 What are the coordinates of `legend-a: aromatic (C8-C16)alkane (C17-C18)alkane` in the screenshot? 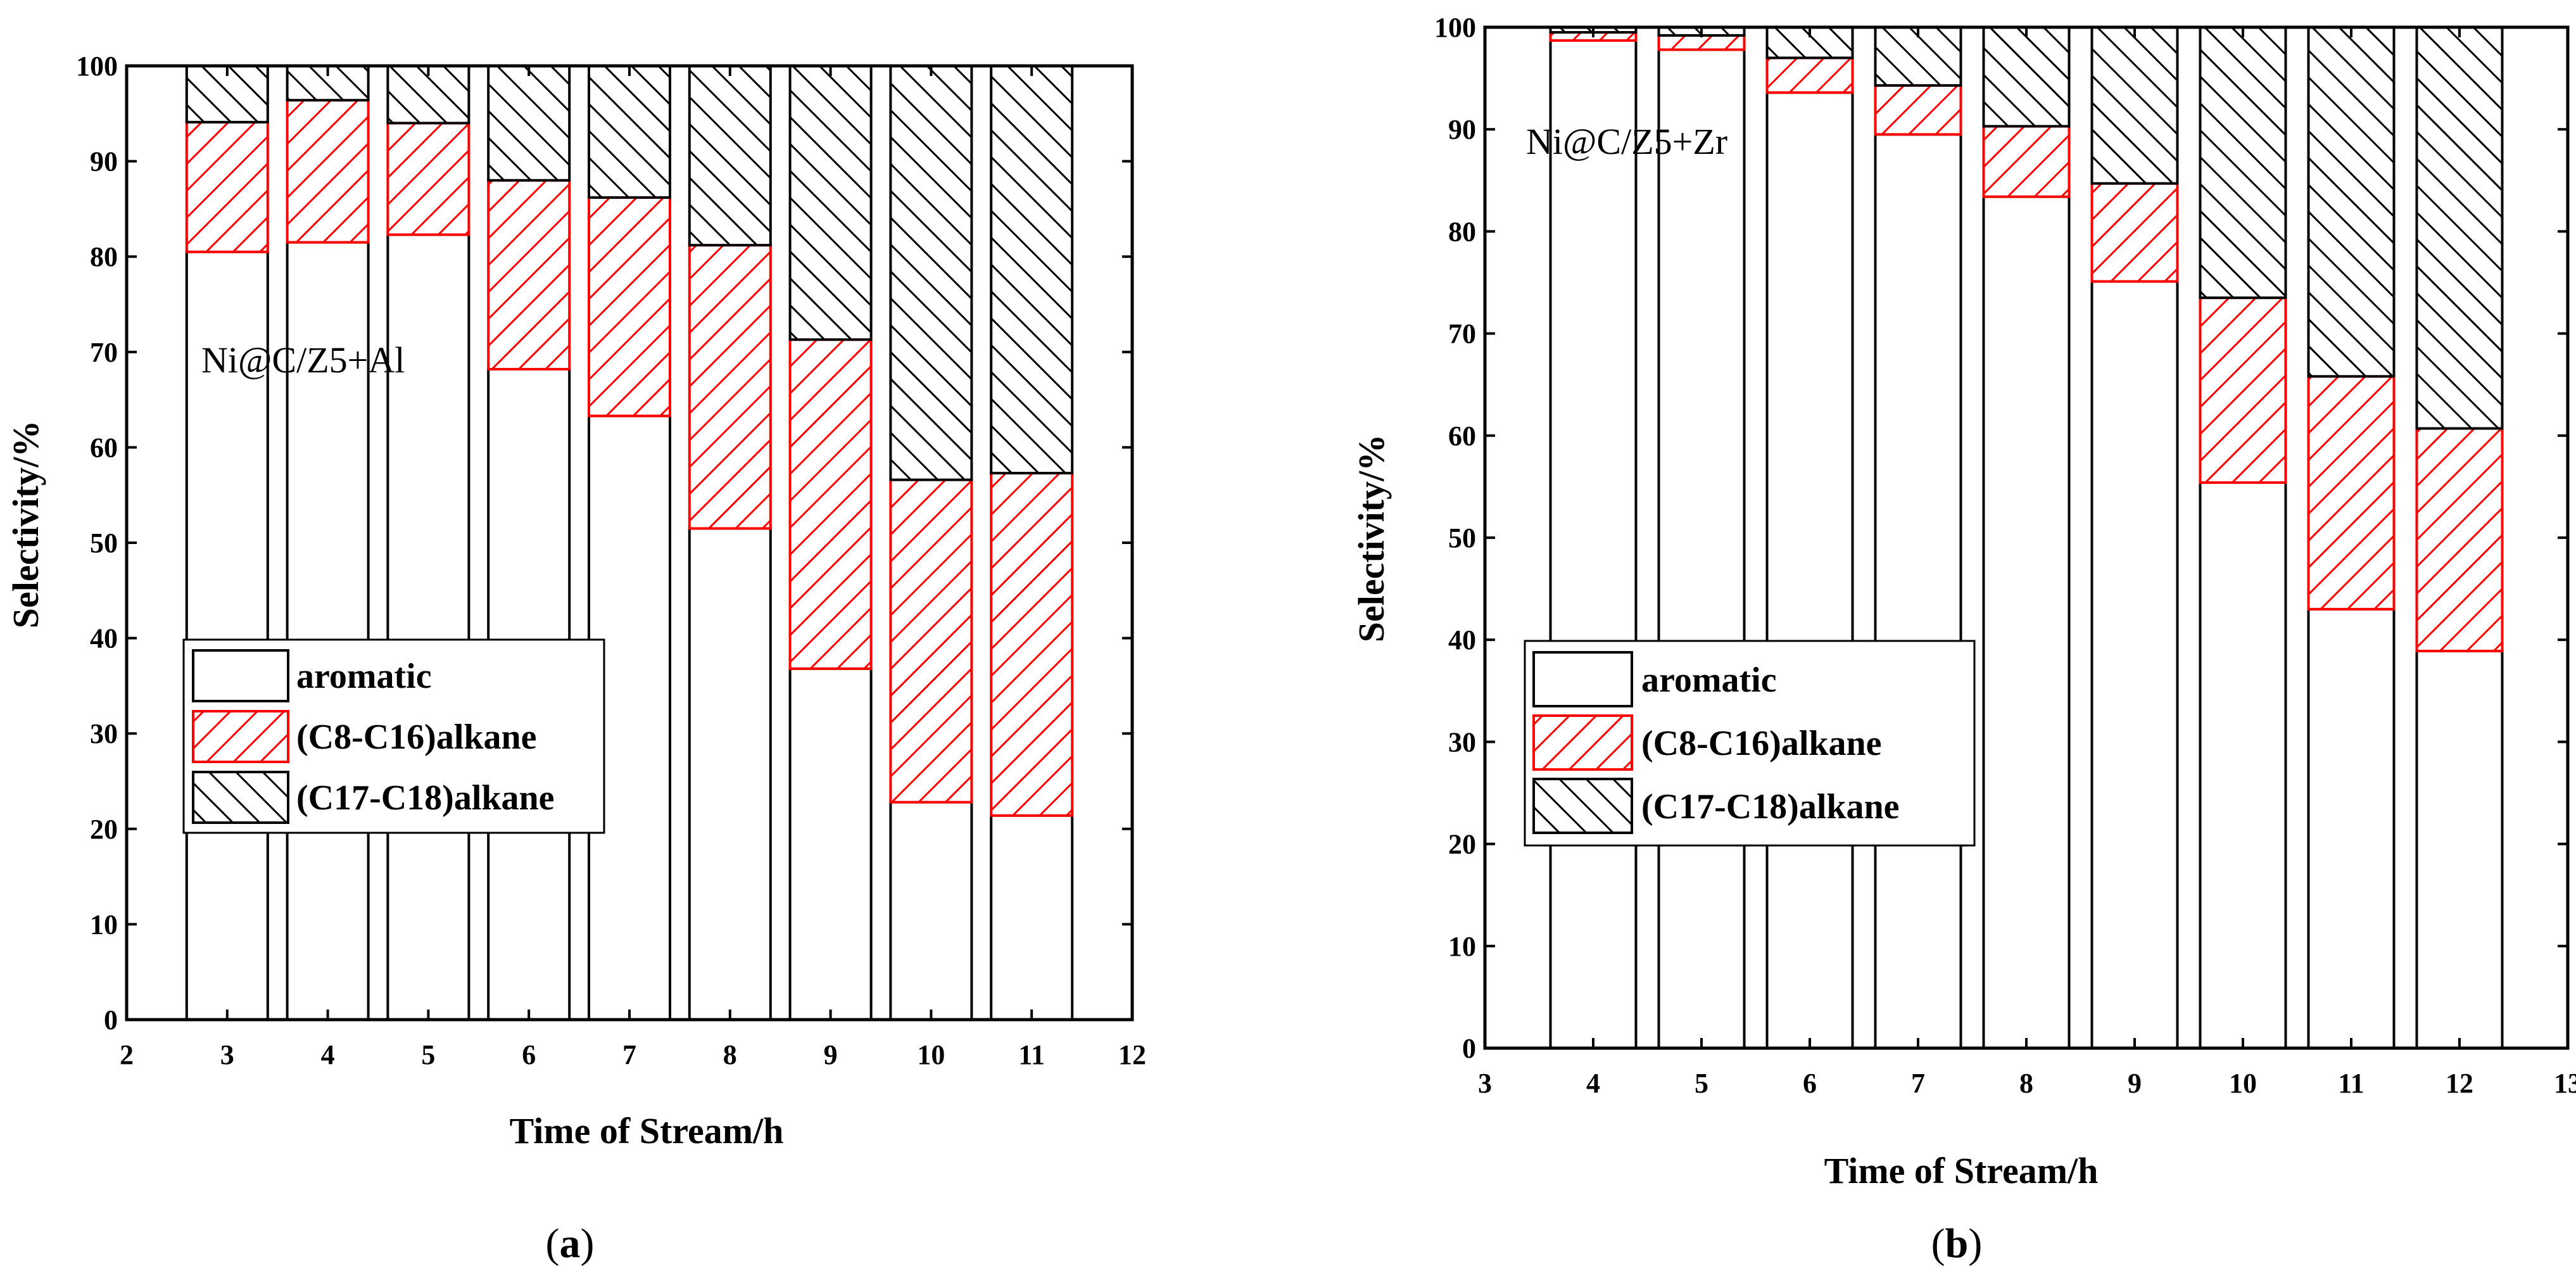 It's located at (393, 736).